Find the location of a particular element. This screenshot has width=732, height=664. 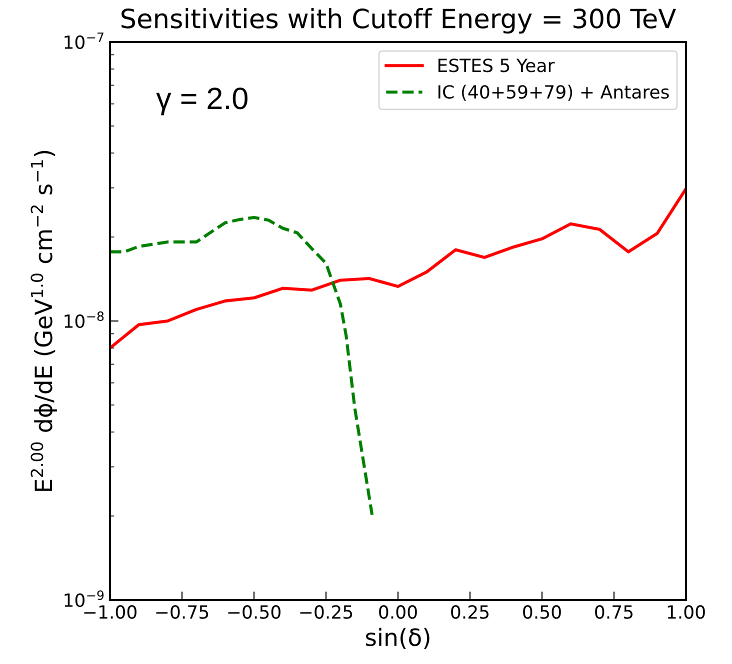

annotation: γ = 2.0 is located at coordinates (202, 102).